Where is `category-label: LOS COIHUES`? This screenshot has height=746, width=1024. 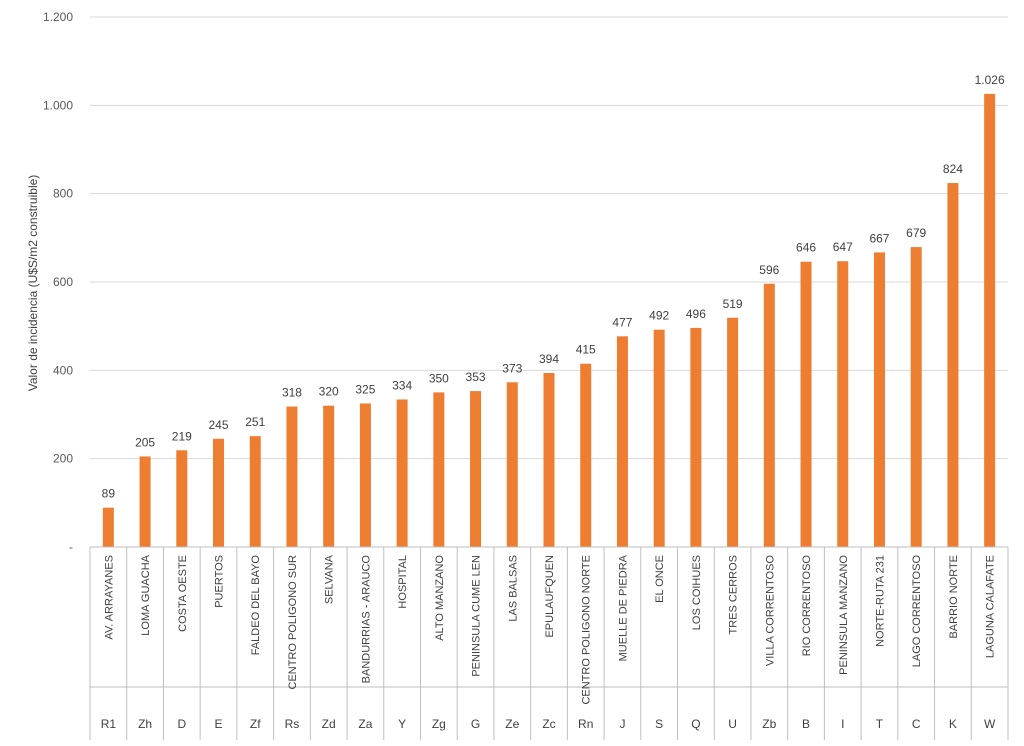 category-label: LOS COIHUES is located at coordinates (697, 592).